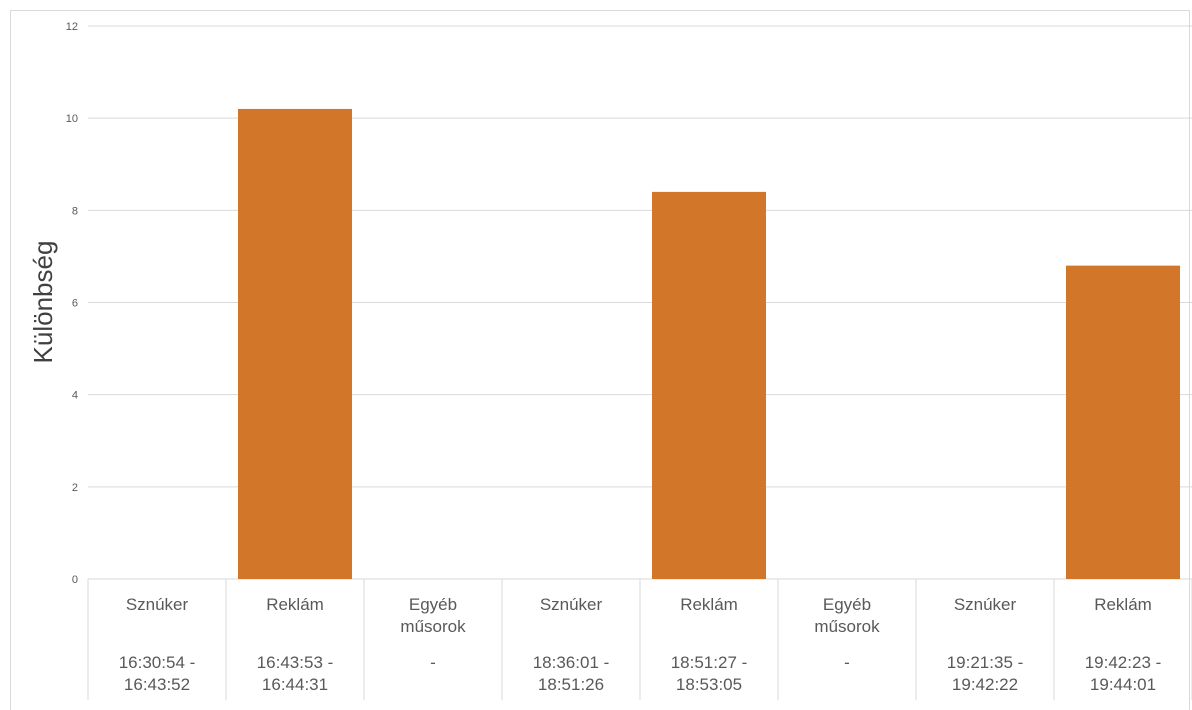 This screenshot has height=710, width=1192. Describe the element at coordinates (75, 580) in the screenshot. I see `y-tick-label: 0` at that location.